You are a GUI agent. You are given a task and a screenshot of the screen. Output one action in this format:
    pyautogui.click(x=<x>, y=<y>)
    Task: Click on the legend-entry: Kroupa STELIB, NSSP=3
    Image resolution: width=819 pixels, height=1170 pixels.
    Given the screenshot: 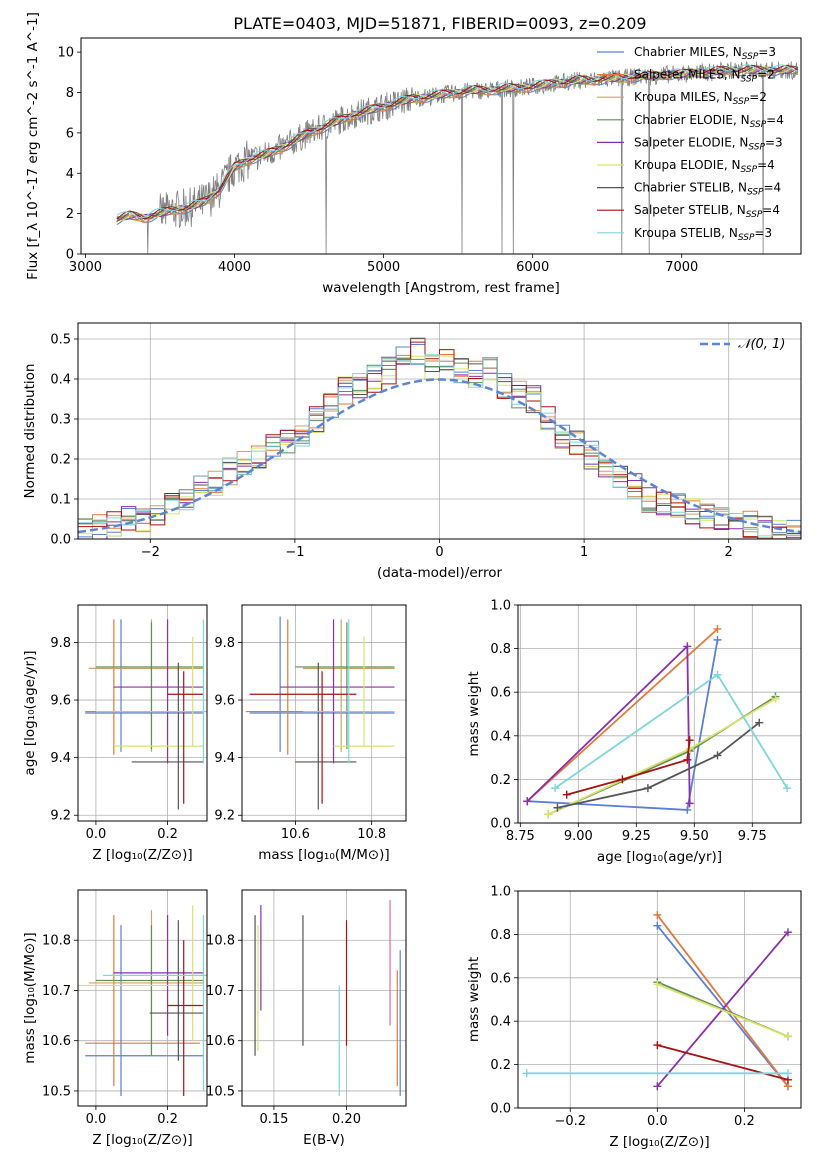 What is the action you would take?
    pyautogui.click(x=703, y=234)
    